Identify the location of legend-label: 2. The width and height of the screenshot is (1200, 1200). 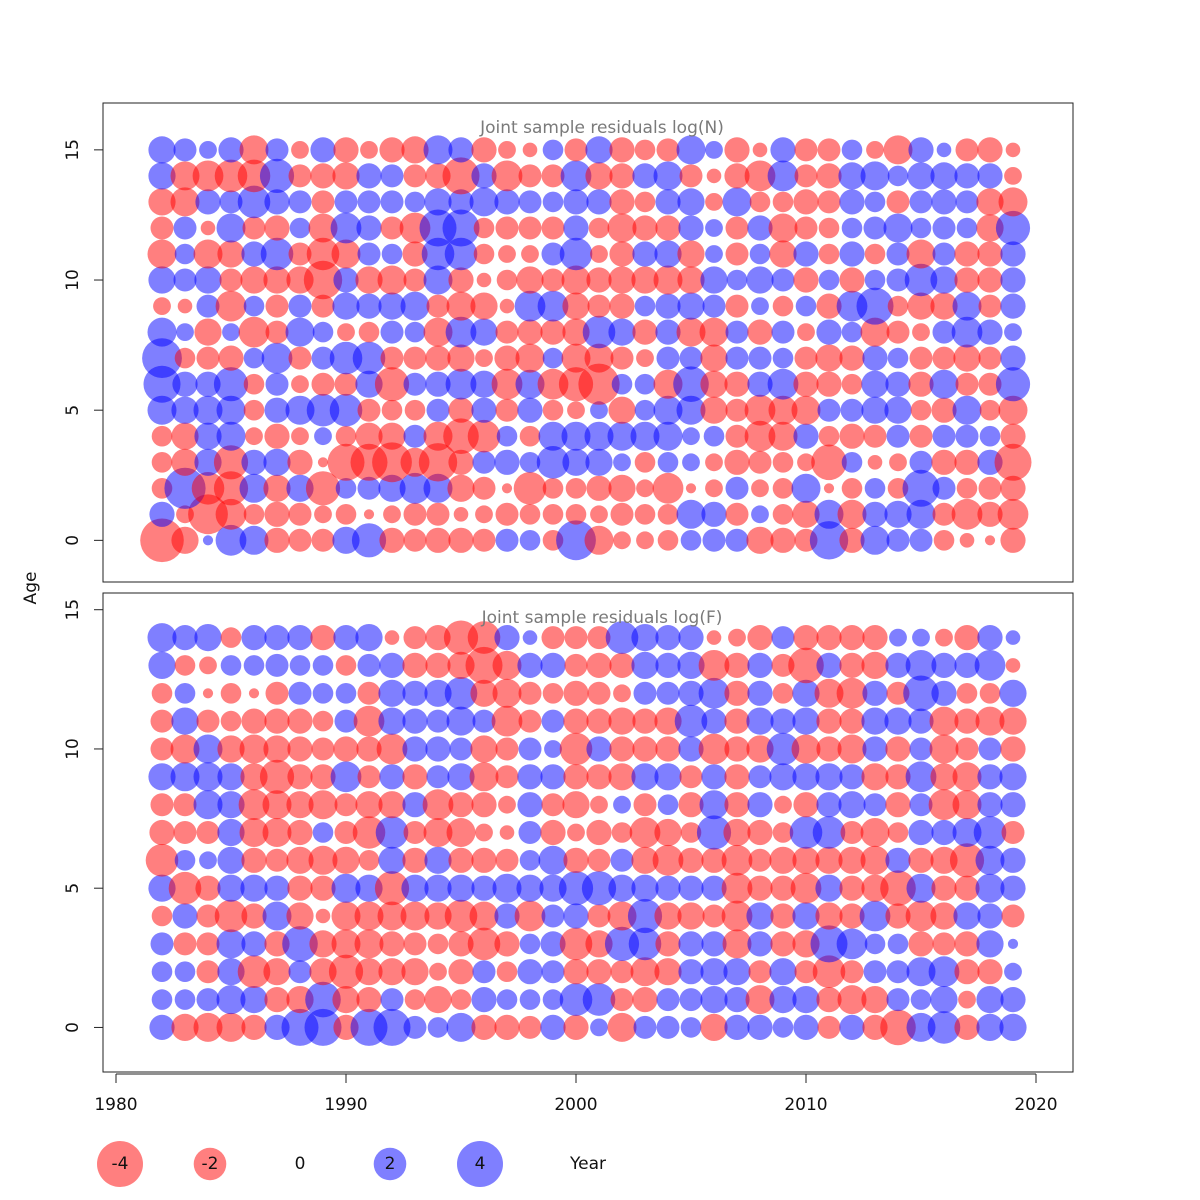
(390, 1164).